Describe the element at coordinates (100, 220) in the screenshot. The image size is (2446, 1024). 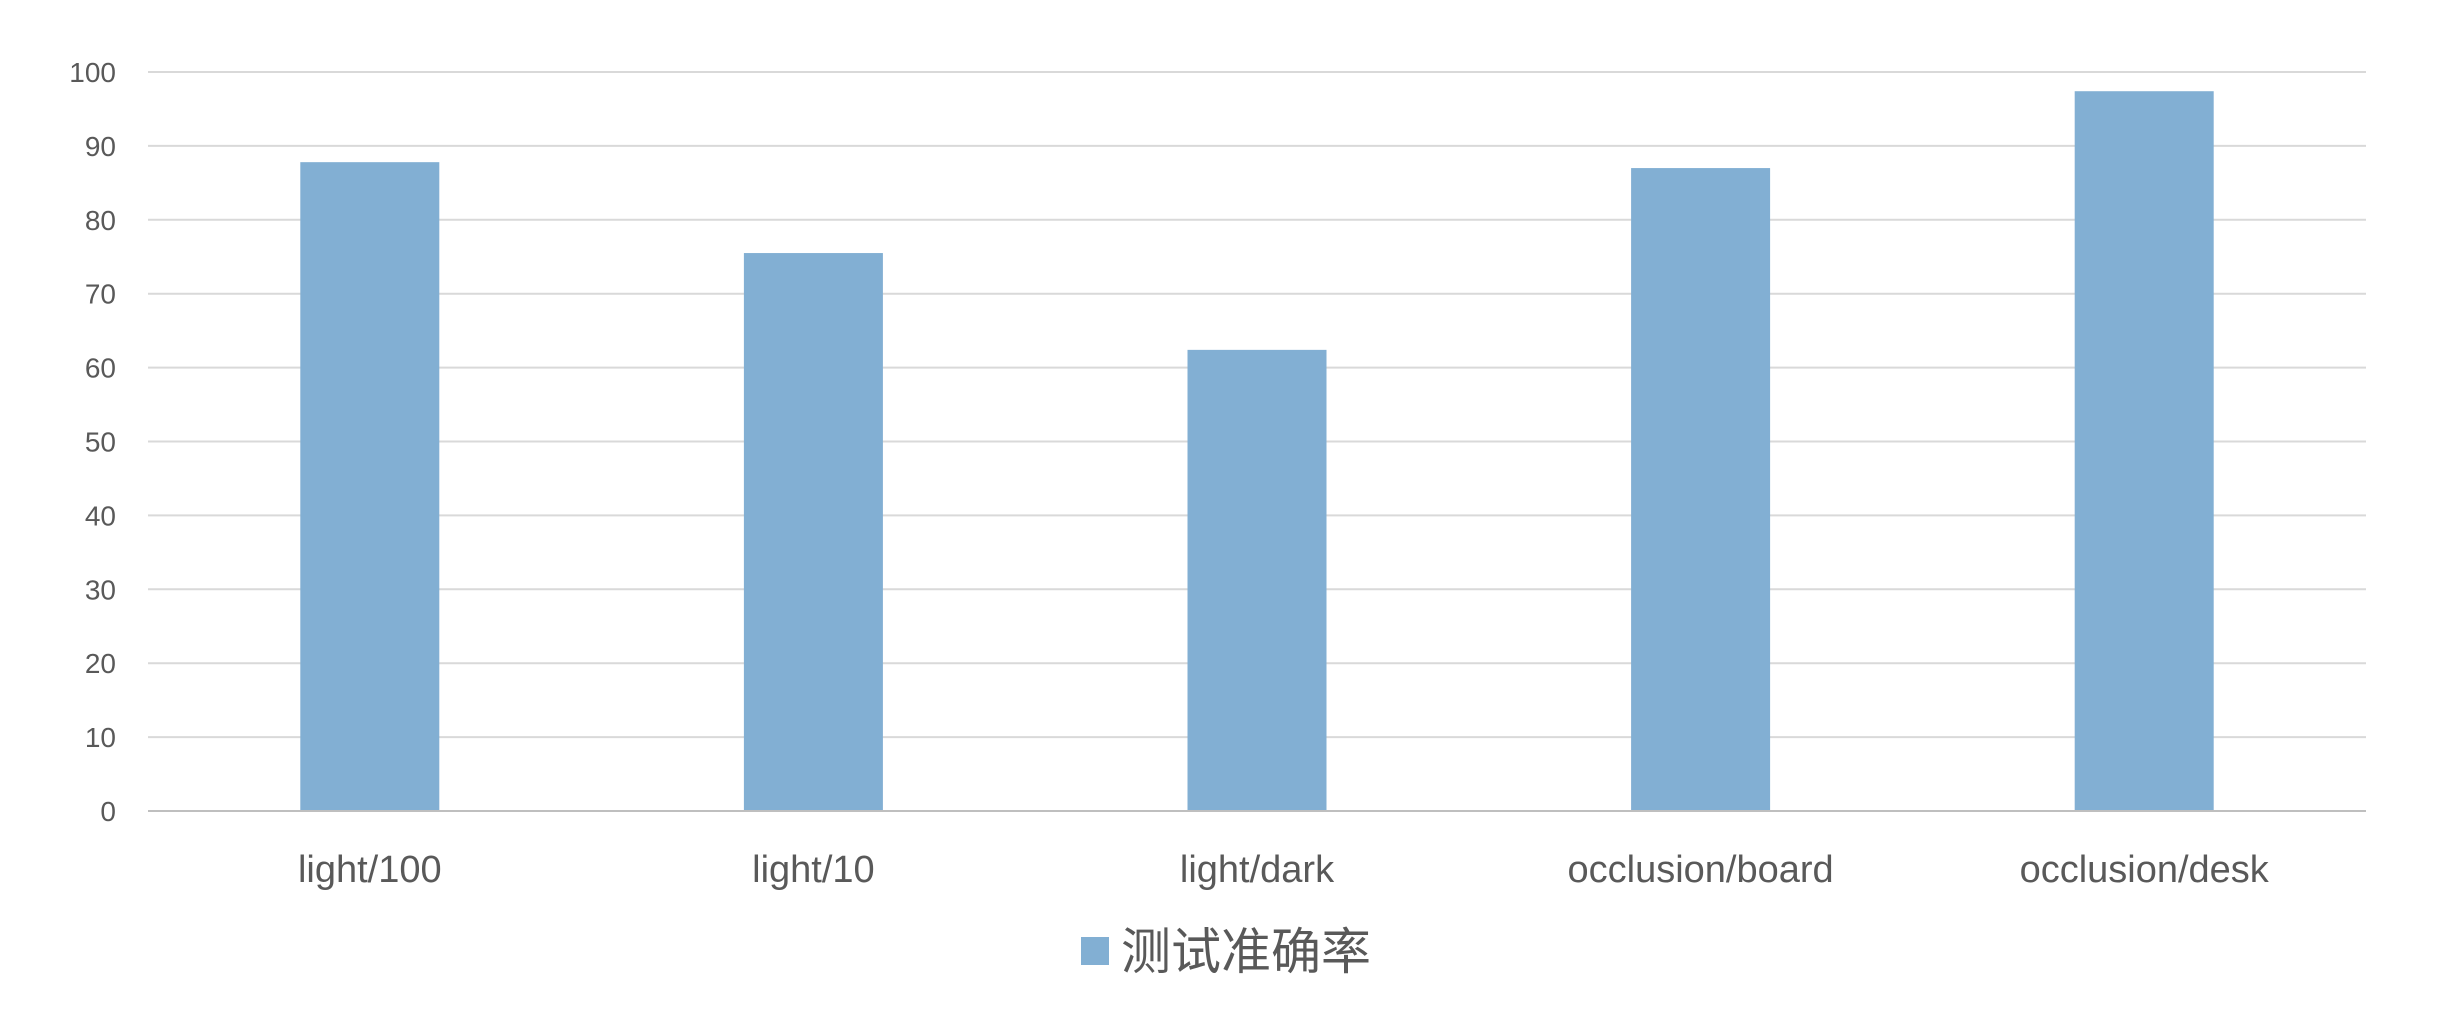
I see `y-tick-label: 80` at that location.